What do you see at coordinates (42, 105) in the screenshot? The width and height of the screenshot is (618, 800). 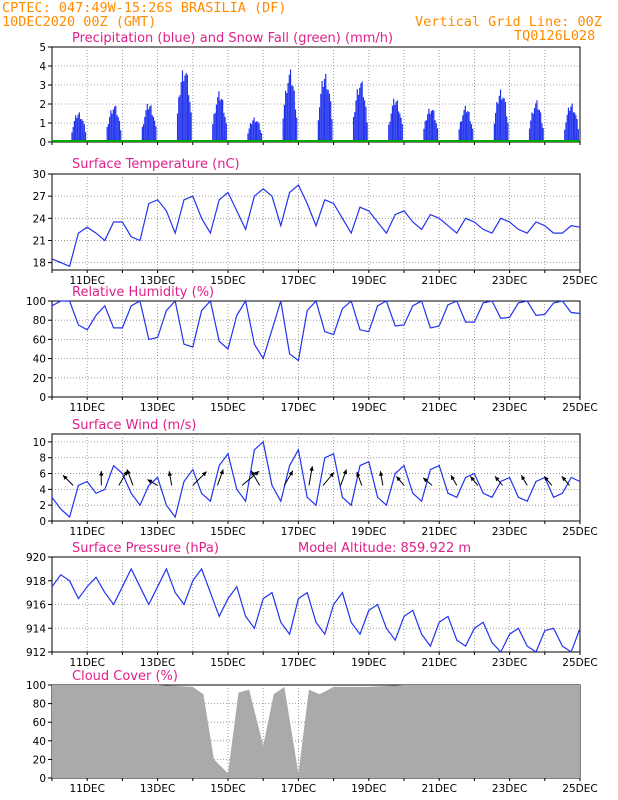 I see `precip-ytick-label: 2` at bounding box center [42, 105].